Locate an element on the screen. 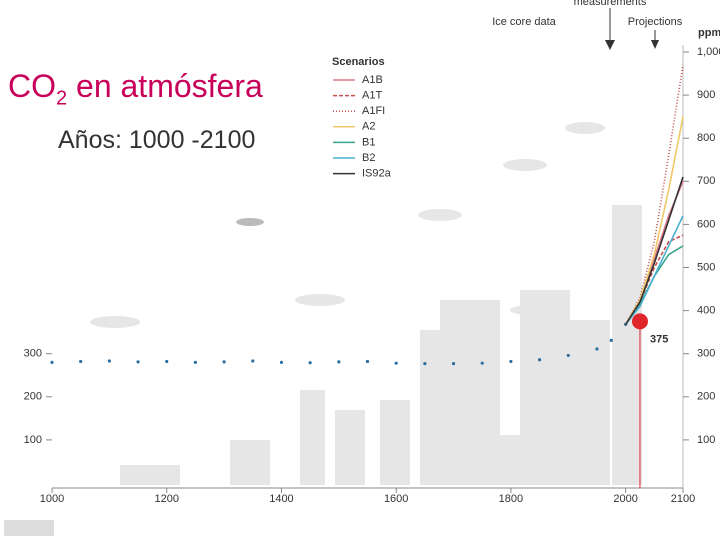 The width and height of the screenshot is (720, 540). ice-core-label: Ice core data is located at coordinates (524, 22).